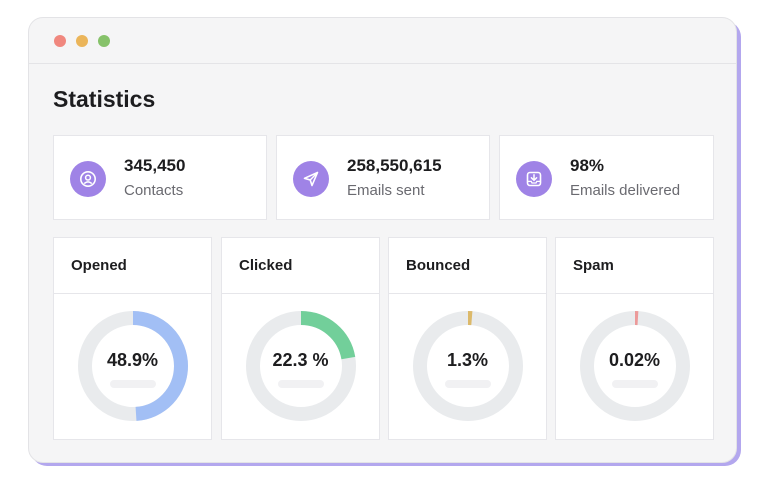  What do you see at coordinates (88, 179) in the screenshot?
I see `contact-icon` at bounding box center [88, 179].